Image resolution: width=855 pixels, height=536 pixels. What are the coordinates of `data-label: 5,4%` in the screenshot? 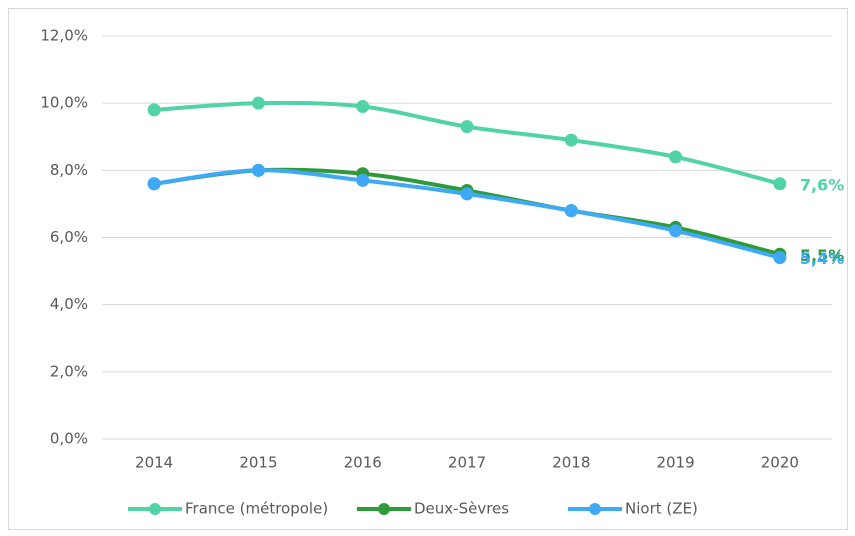 It's located at (822, 258).